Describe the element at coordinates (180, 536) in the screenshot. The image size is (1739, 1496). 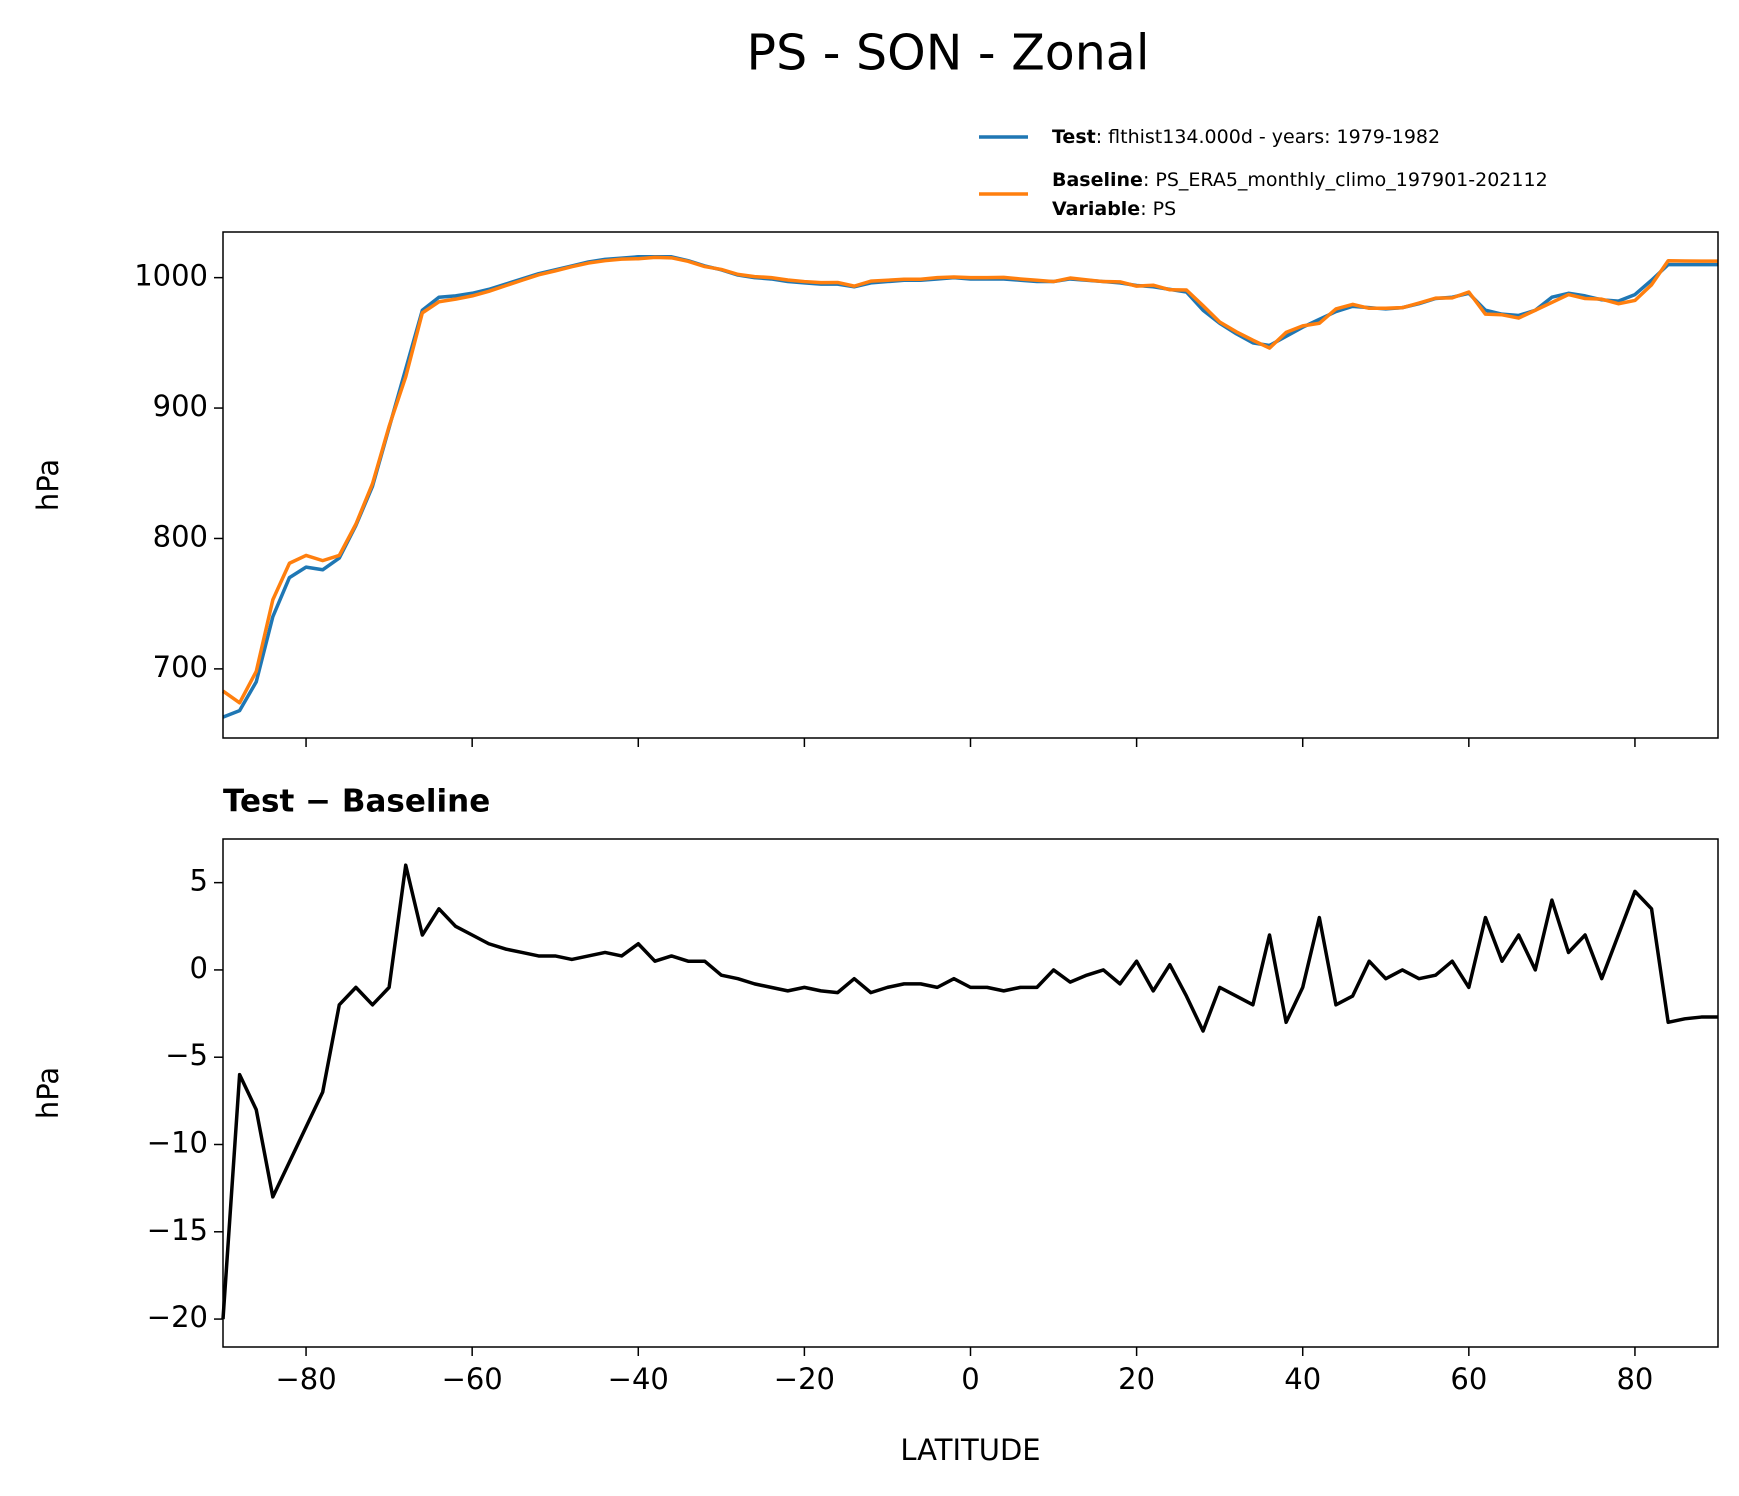
I see `y-tick-label: 800` at that location.